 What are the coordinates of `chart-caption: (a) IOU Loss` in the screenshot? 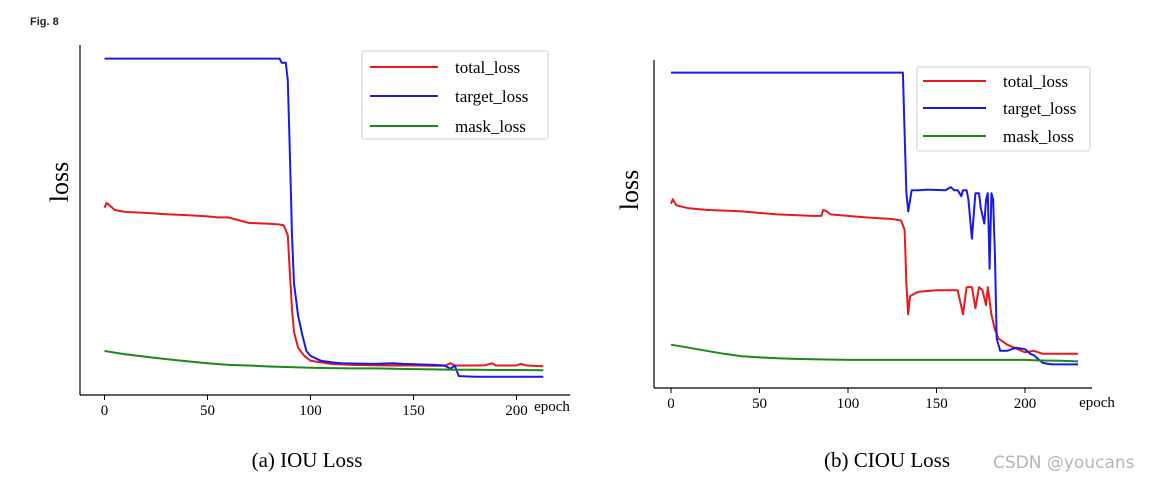 It's located at (307, 460).